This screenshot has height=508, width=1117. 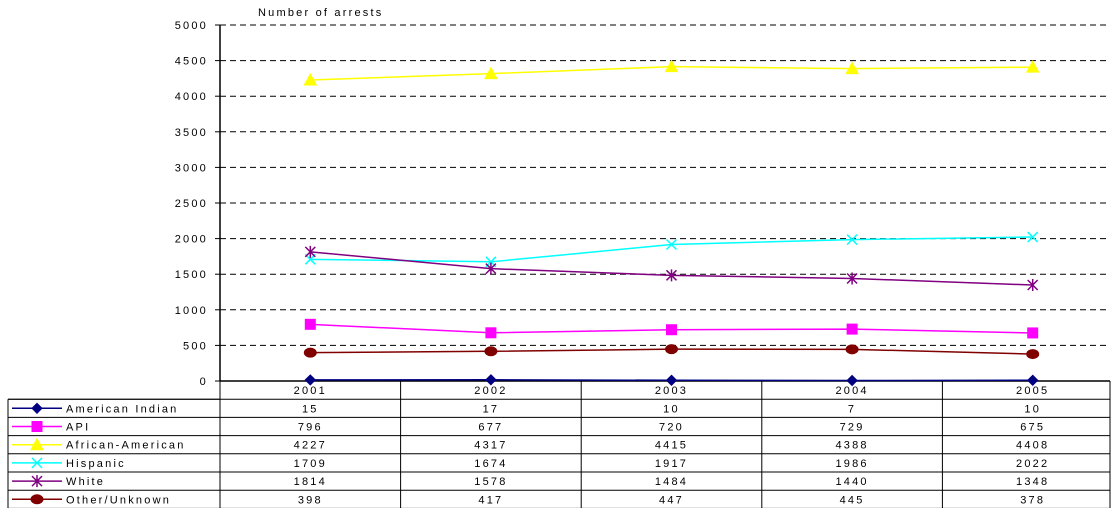 I want to click on y-tick-label: 3500, so click(x=191, y=133).